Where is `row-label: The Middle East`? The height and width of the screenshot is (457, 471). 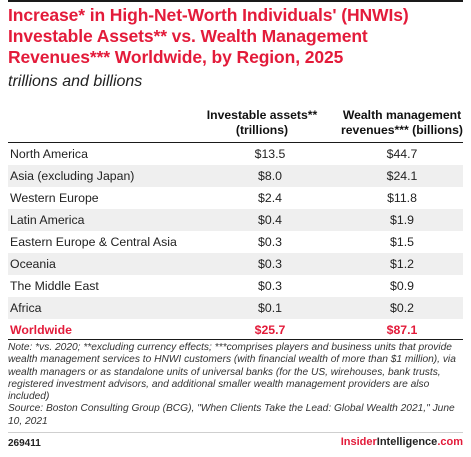 row-label: The Middle East is located at coordinates (54, 286).